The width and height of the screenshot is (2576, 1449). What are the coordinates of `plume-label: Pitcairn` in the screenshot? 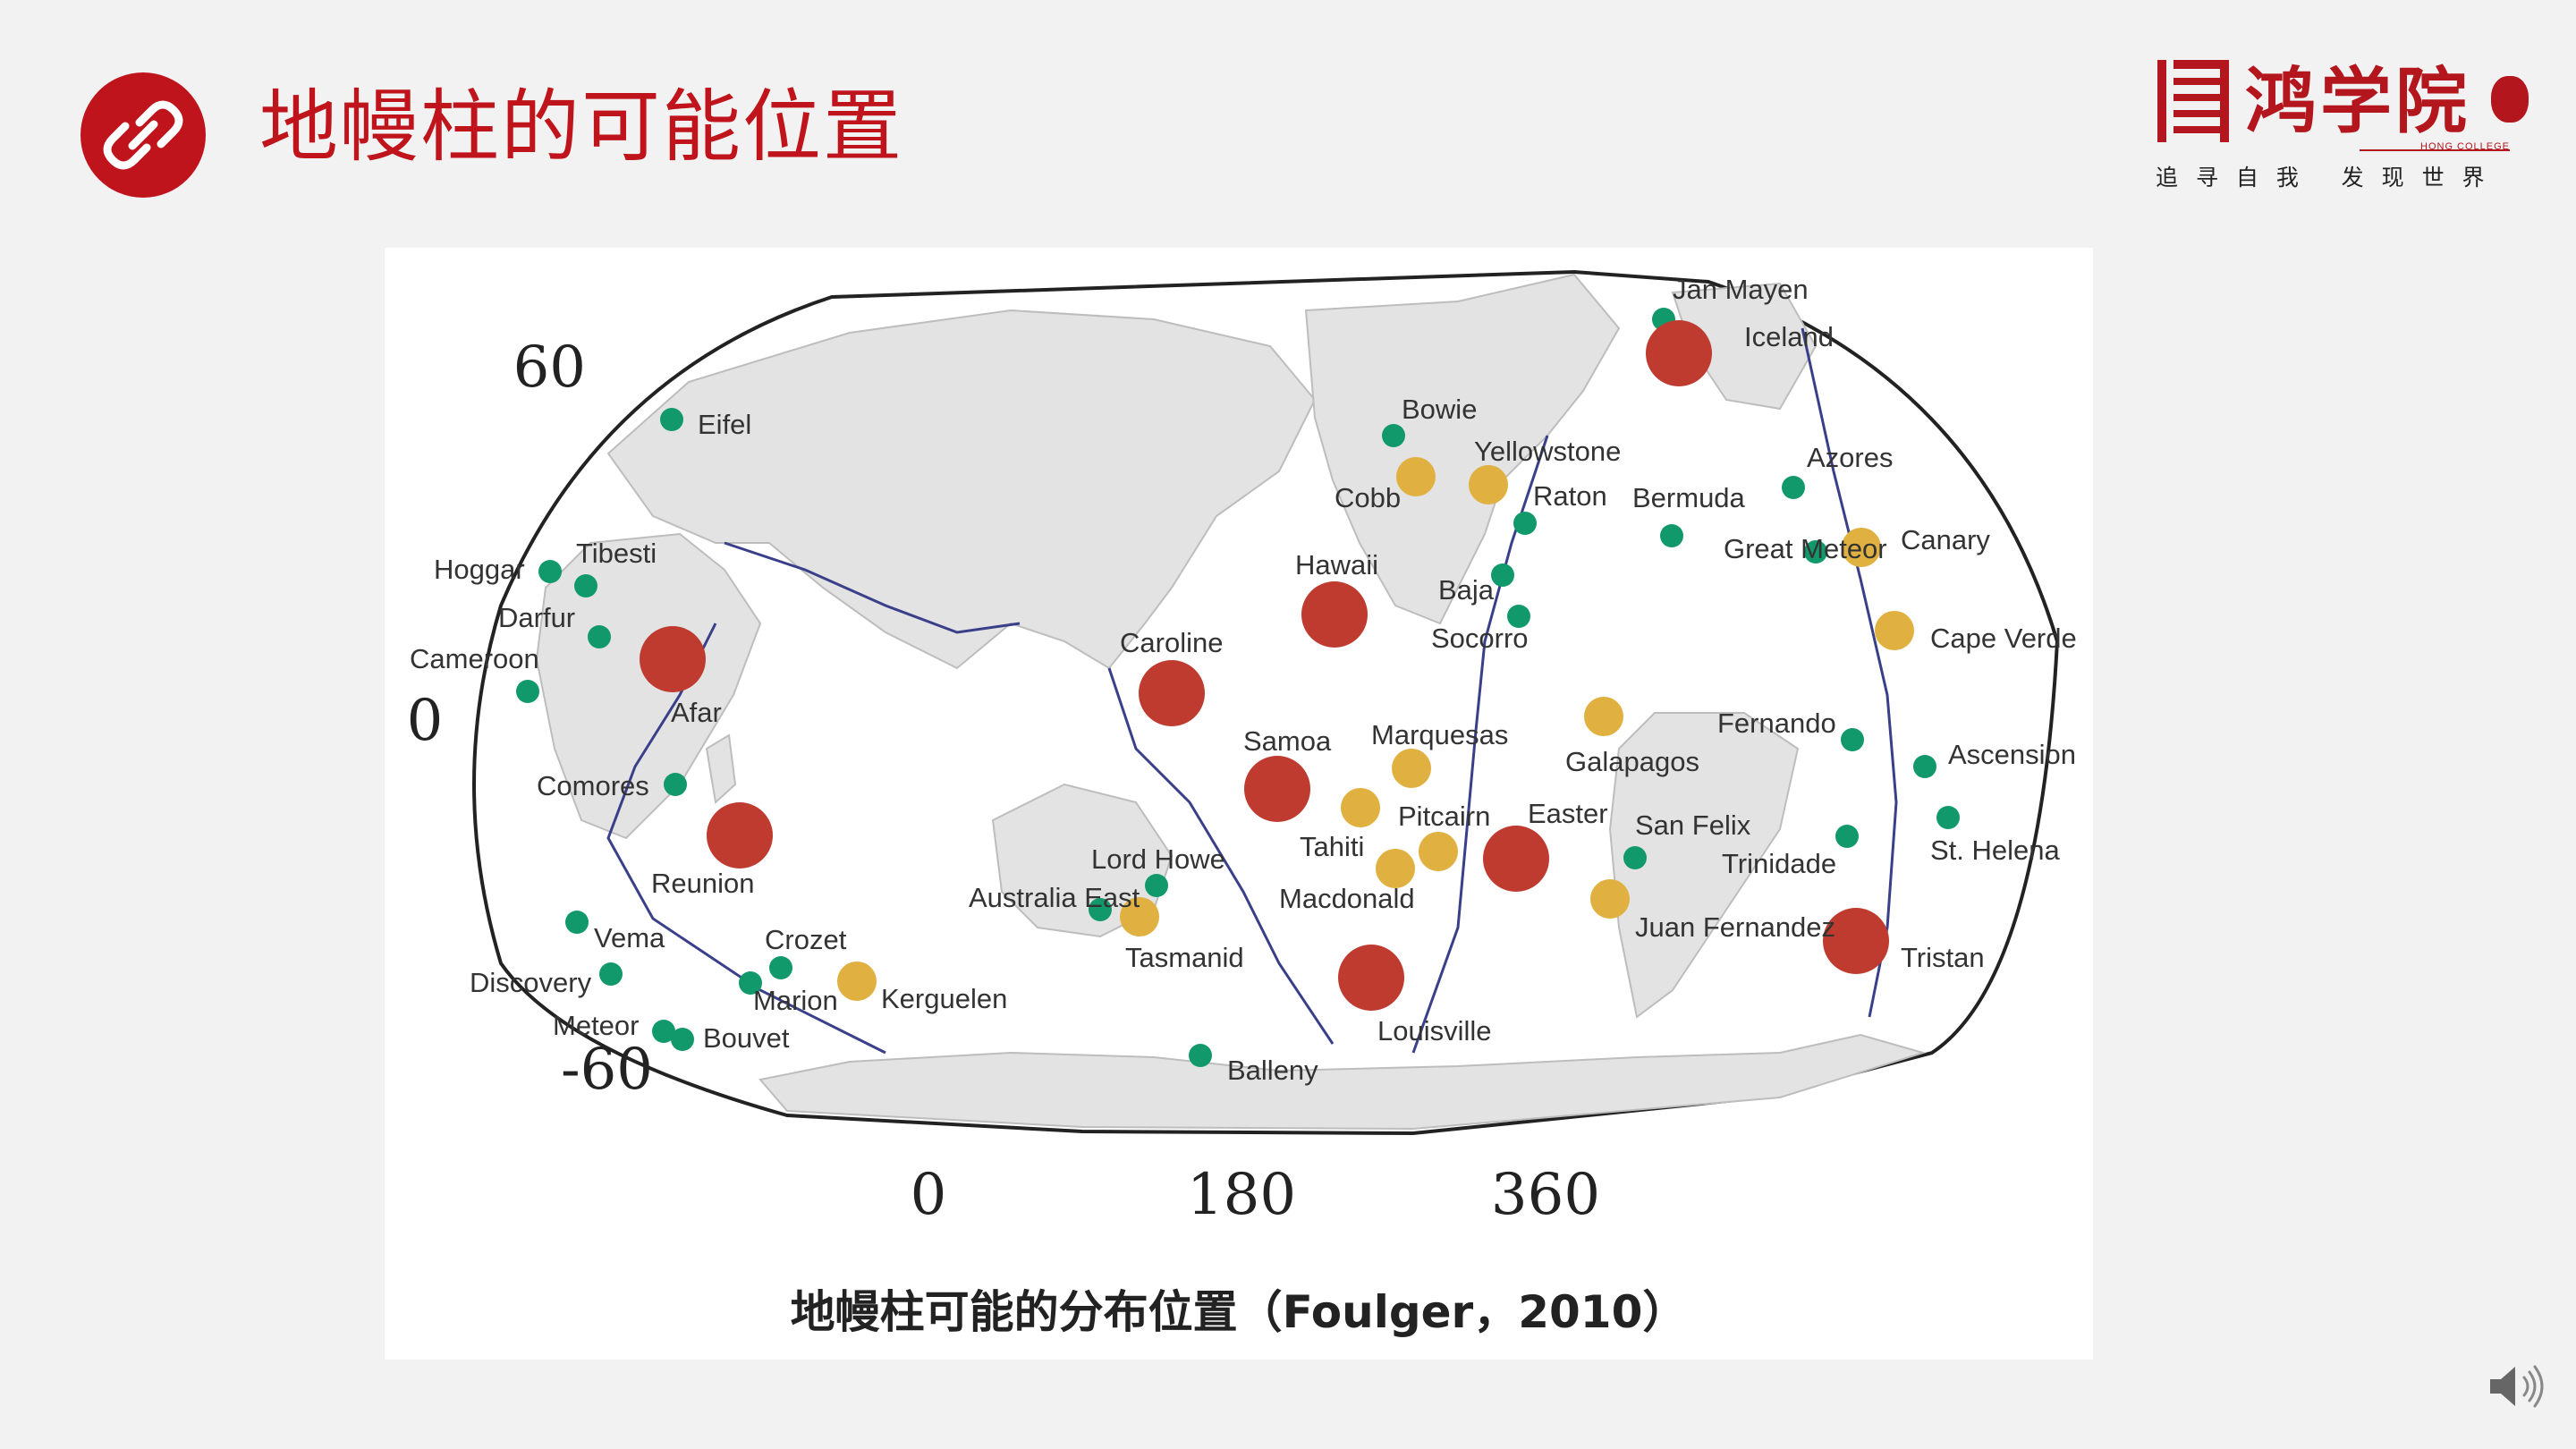 It's located at (1444, 816).